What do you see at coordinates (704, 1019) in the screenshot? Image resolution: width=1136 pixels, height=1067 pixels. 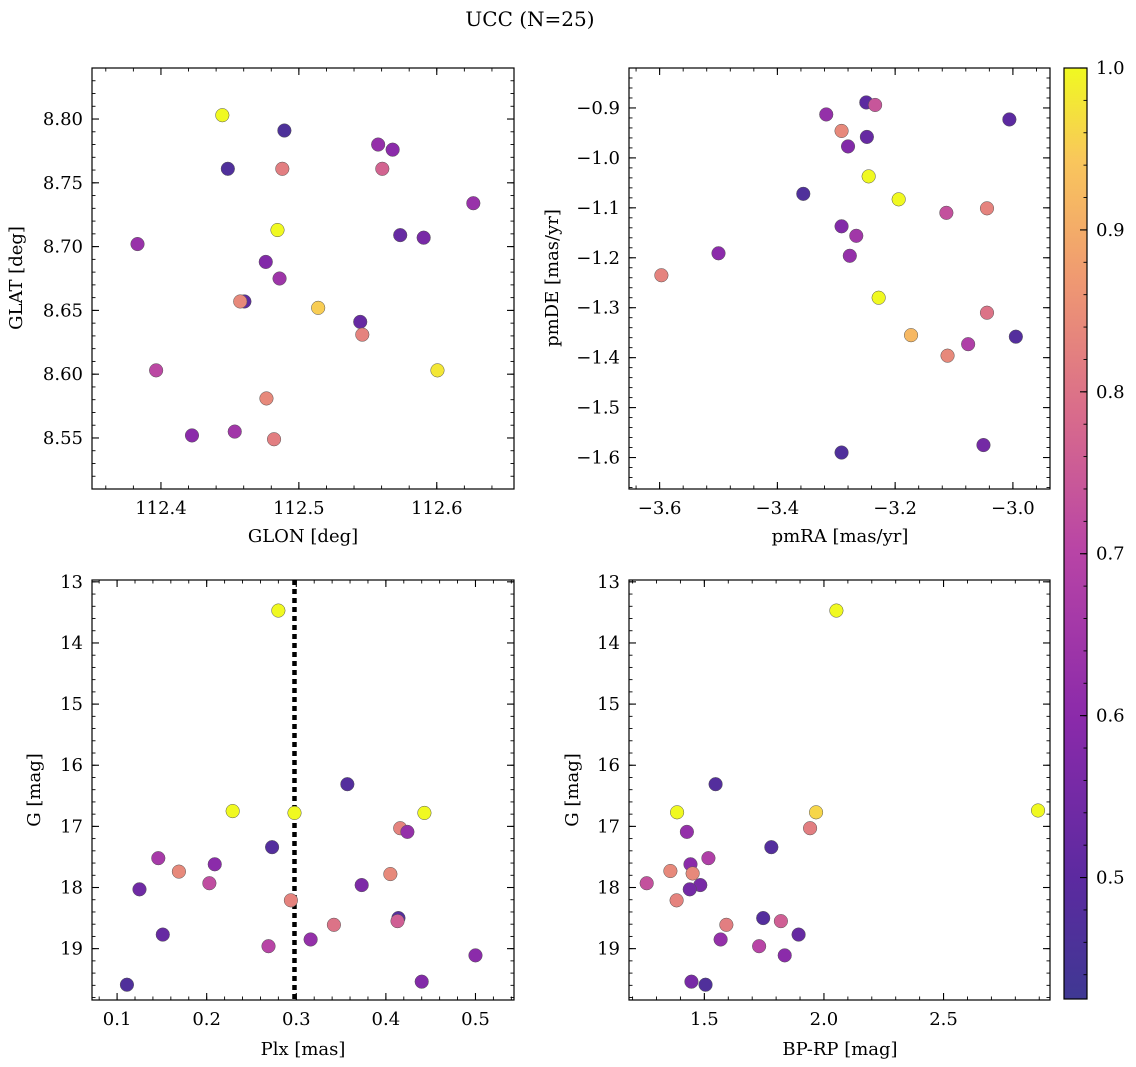 I see `x-tick-label: 1.5` at bounding box center [704, 1019].